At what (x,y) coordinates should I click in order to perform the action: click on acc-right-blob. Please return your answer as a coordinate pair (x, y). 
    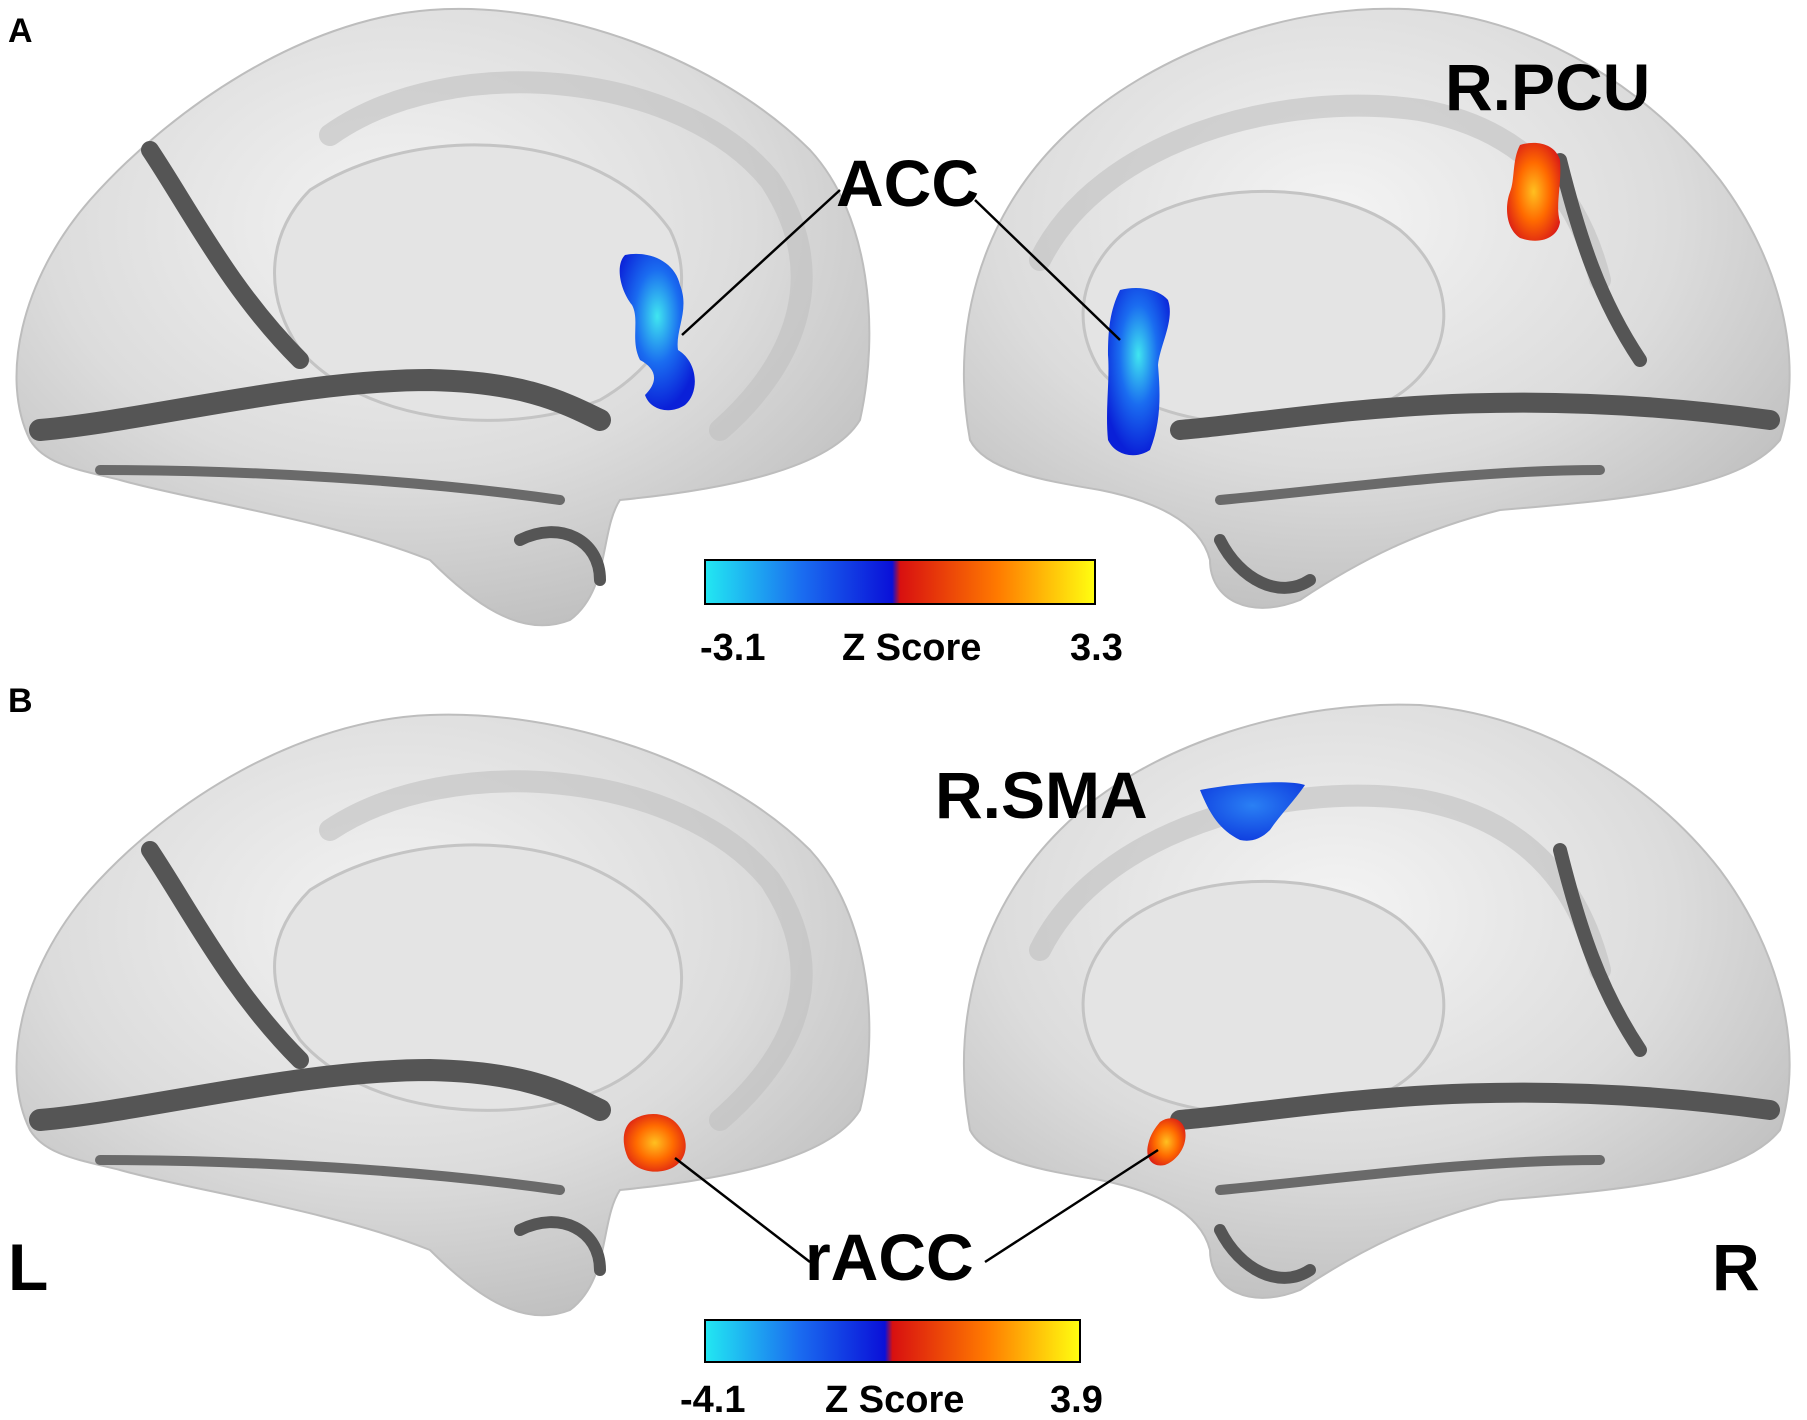
    Looking at the image, I should click on (1138, 372).